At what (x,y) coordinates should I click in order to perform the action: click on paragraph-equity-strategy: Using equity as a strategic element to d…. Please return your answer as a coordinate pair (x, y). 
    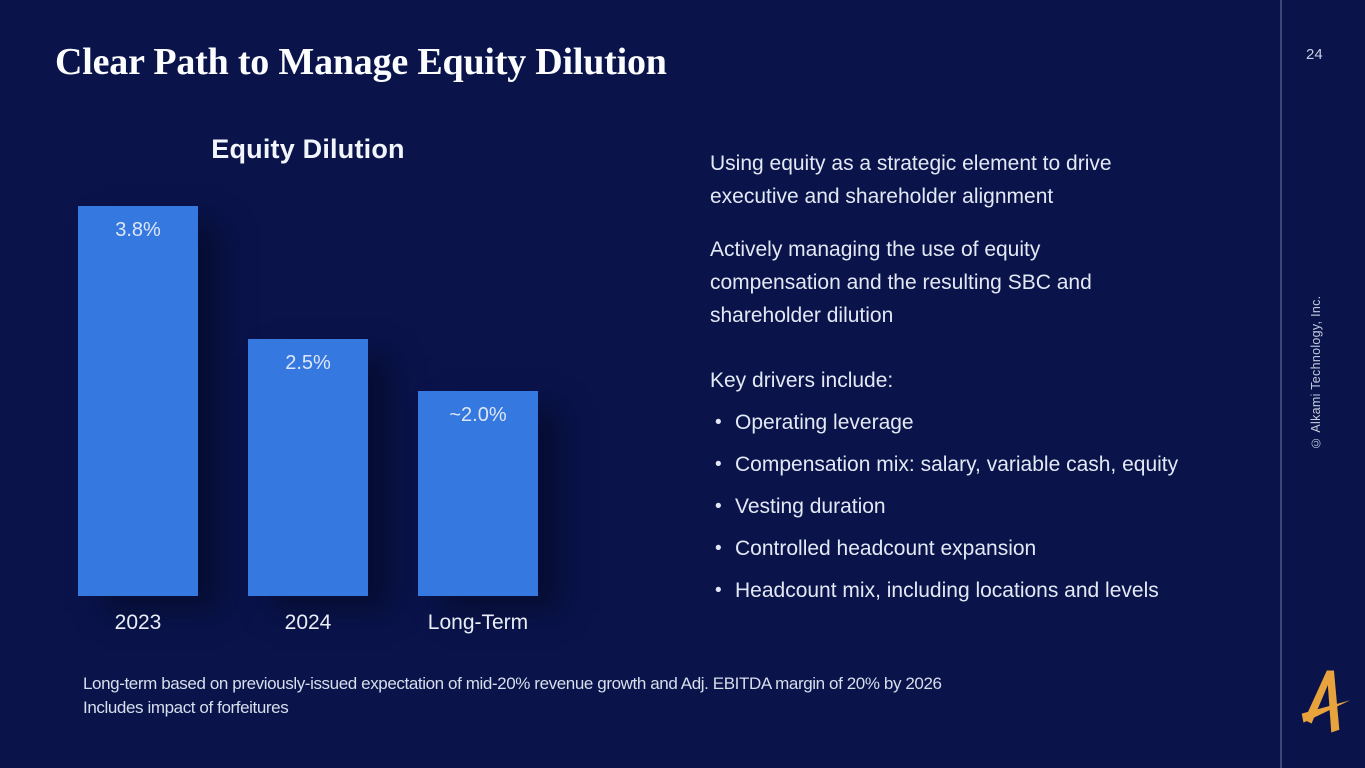
    Looking at the image, I should click on (911, 180).